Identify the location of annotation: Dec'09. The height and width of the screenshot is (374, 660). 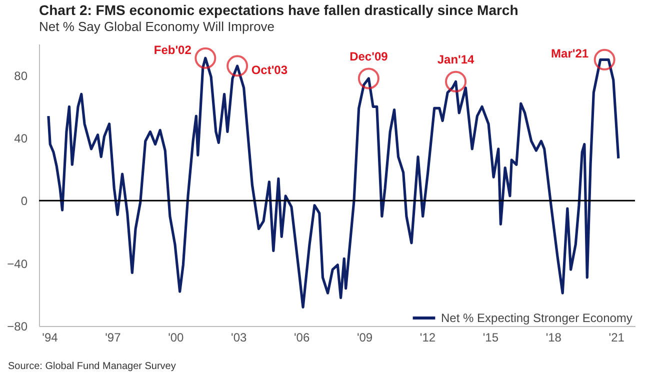
(369, 56).